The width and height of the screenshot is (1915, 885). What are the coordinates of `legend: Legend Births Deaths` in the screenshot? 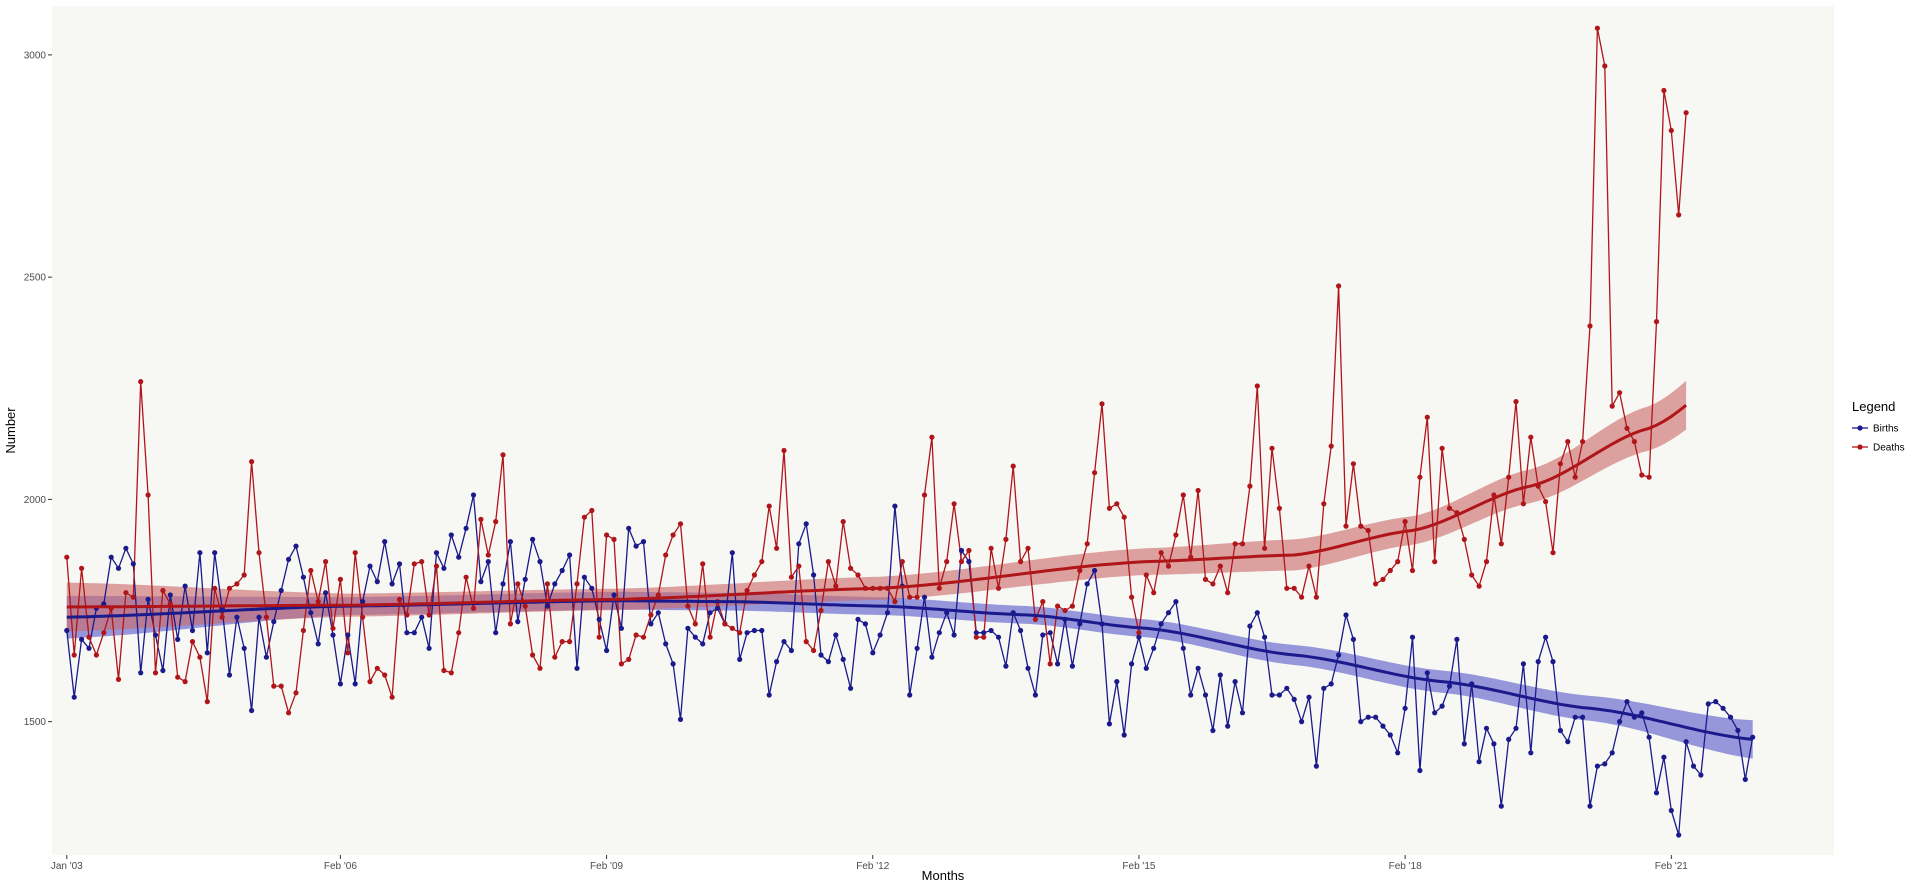 It's located at (1878, 426).